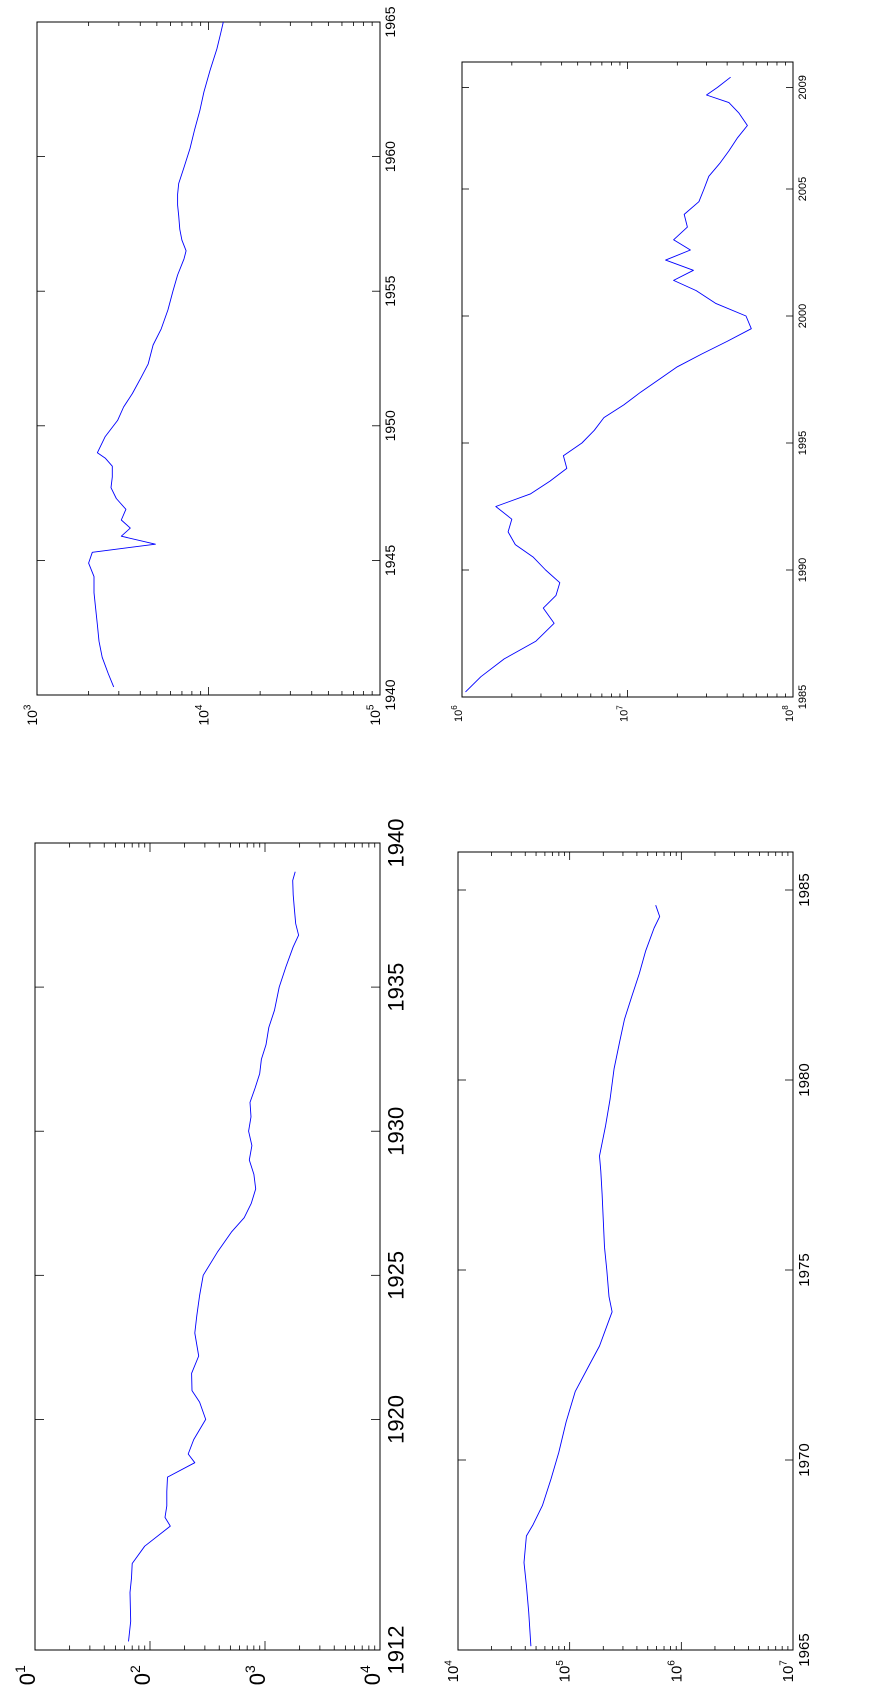  I want to click on x-tick-label: 1990, so click(803, 570).